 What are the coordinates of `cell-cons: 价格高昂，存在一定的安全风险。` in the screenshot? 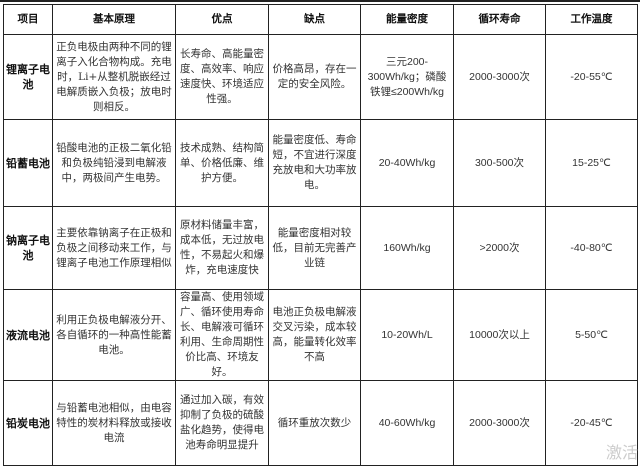 It's located at (314, 77).